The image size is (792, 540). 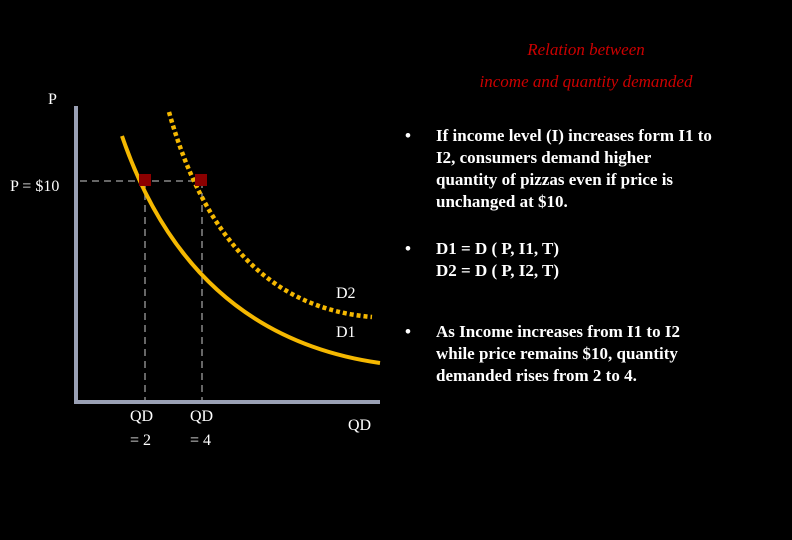 I want to click on d2-curve, so click(x=269, y=215).